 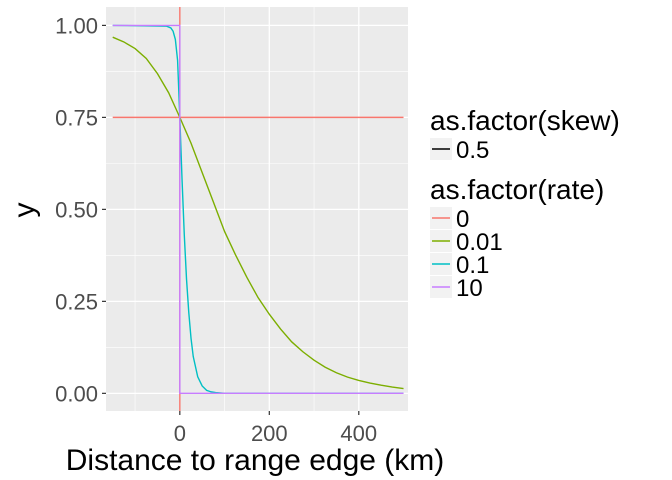 What do you see at coordinates (472, 265) in the screenshot?
I see `legend-label: 0.1` at bounding box center [472, 265].